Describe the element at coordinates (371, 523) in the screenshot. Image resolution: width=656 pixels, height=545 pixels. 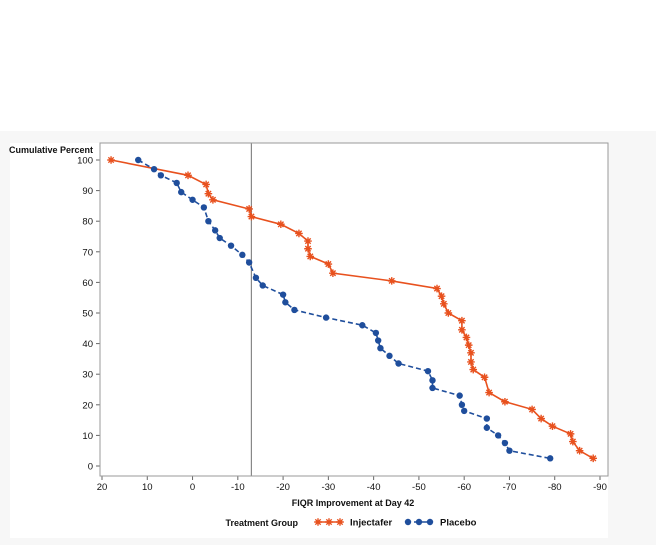
I see `legend-label: Injectafer` at that location.